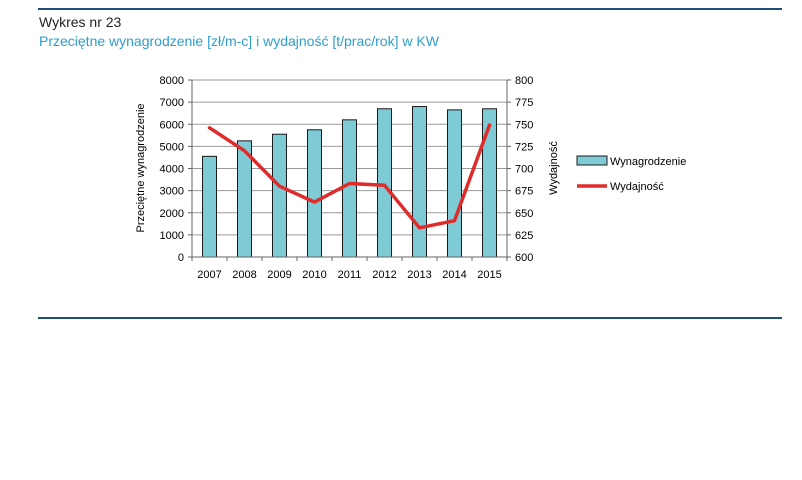 This screenshot has width=802, height=480. Describe the element at coordinates (524, 214) in the screenshot. I see `y2-tick-label: 650` at that location.